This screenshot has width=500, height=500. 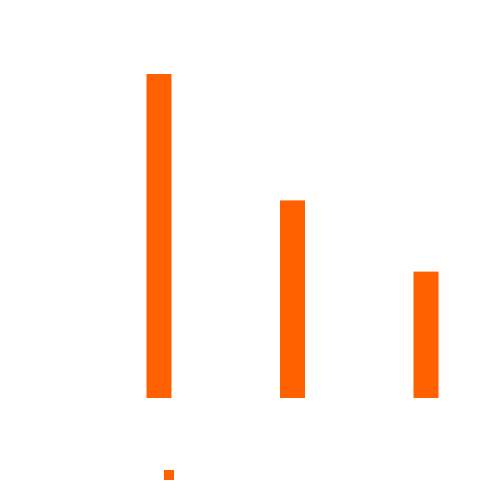 I want to click on legend, so click(x=169, y=475).